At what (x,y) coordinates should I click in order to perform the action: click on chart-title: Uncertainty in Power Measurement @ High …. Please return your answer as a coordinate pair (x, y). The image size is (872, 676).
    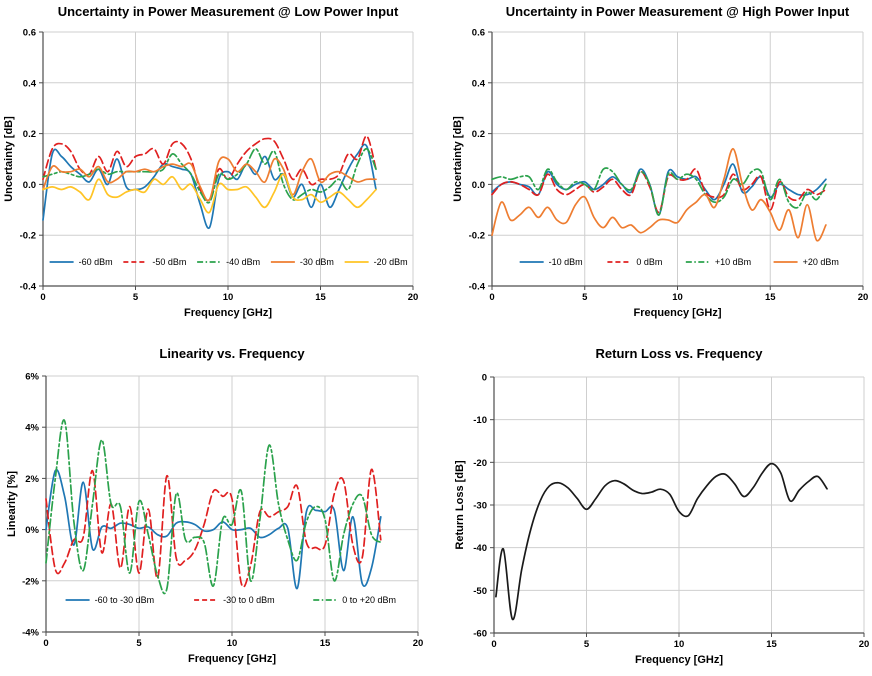
    Looking at the image, I should click on (678, 11).